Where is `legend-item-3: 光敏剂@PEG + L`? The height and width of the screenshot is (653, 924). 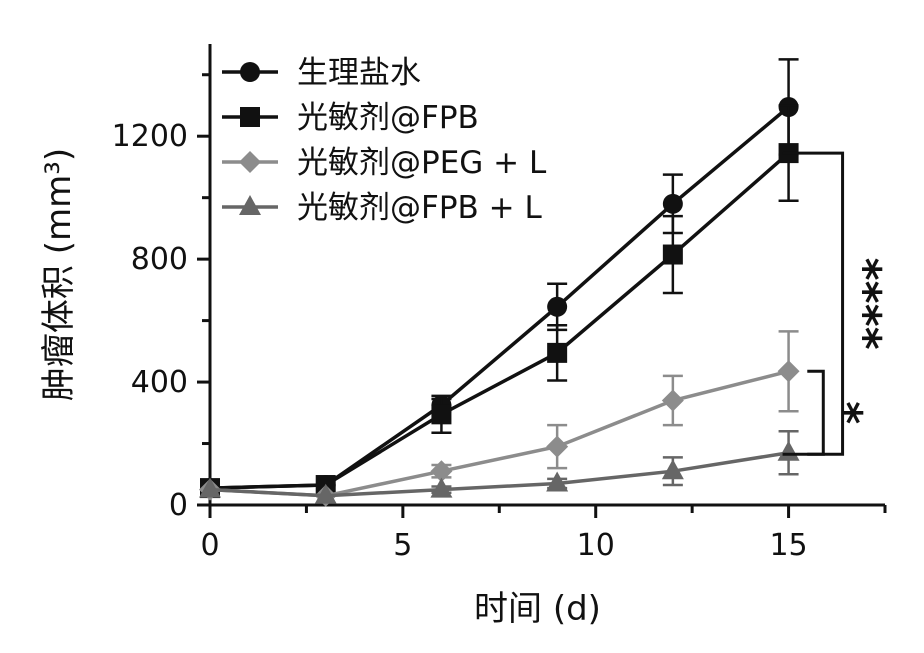 legend-item-3: 光敏剂@PEG + L is located at coordinates (384, 163).